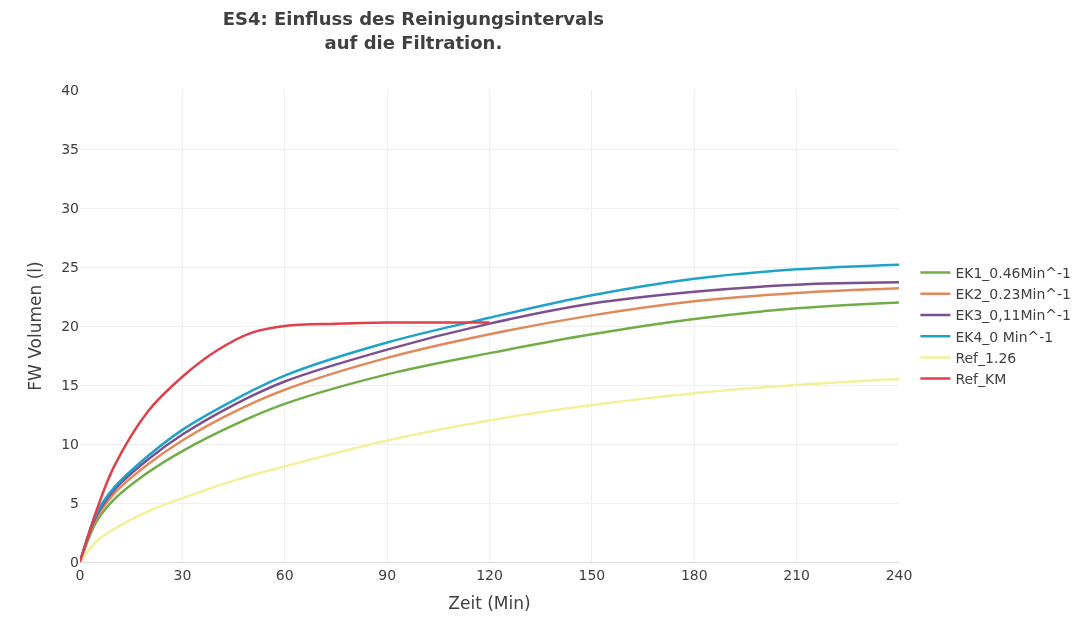  What do you see at coordinates (694, 574) in the screenshot?
I see `x-tick-label: 180` at bounding box center [694, 574].